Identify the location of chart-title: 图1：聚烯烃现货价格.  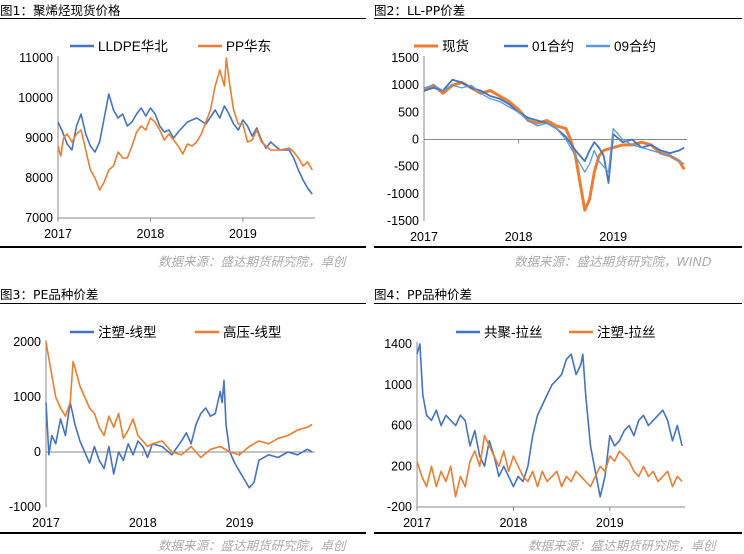
(60, 10).